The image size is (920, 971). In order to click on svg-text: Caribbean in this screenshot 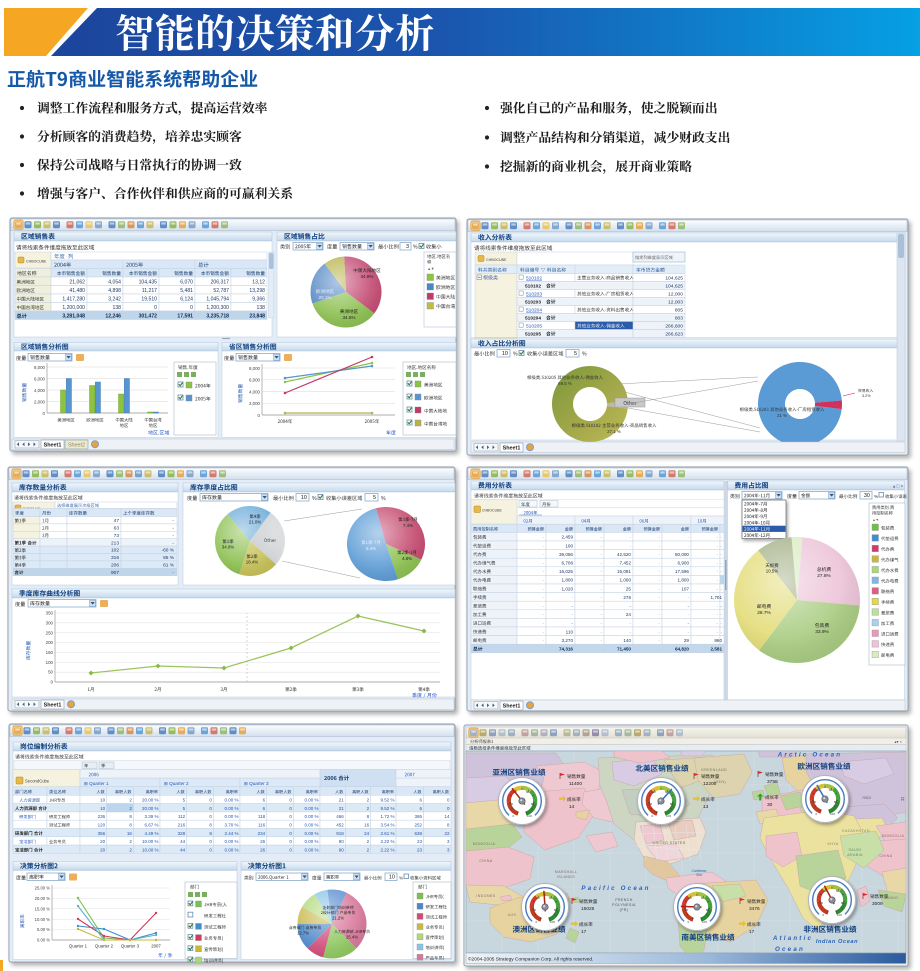, I will do `click(699, 871)`.